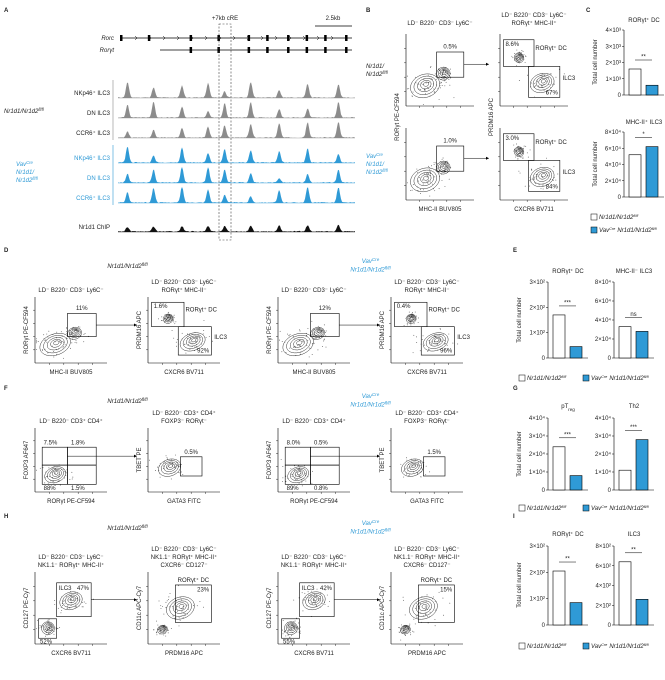 The height and width of the screenshot is (680, 665). I want to click on gate-label: 55%, so click(289, 642).